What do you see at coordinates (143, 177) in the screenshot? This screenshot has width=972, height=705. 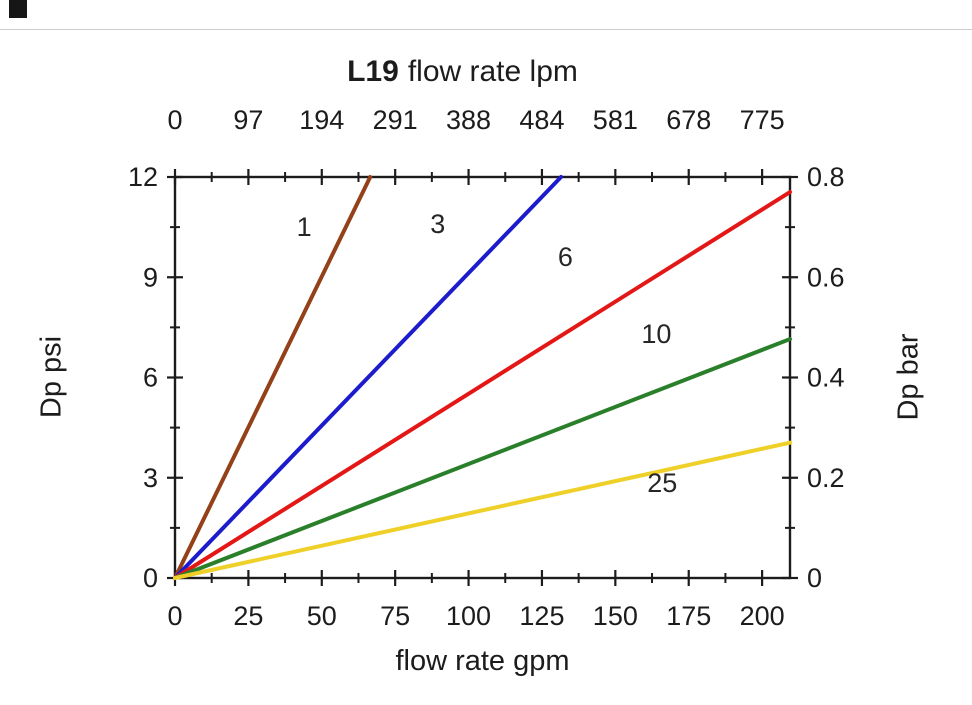 I see `y-left-tick-label: 12` at bounding box center [143, 177].